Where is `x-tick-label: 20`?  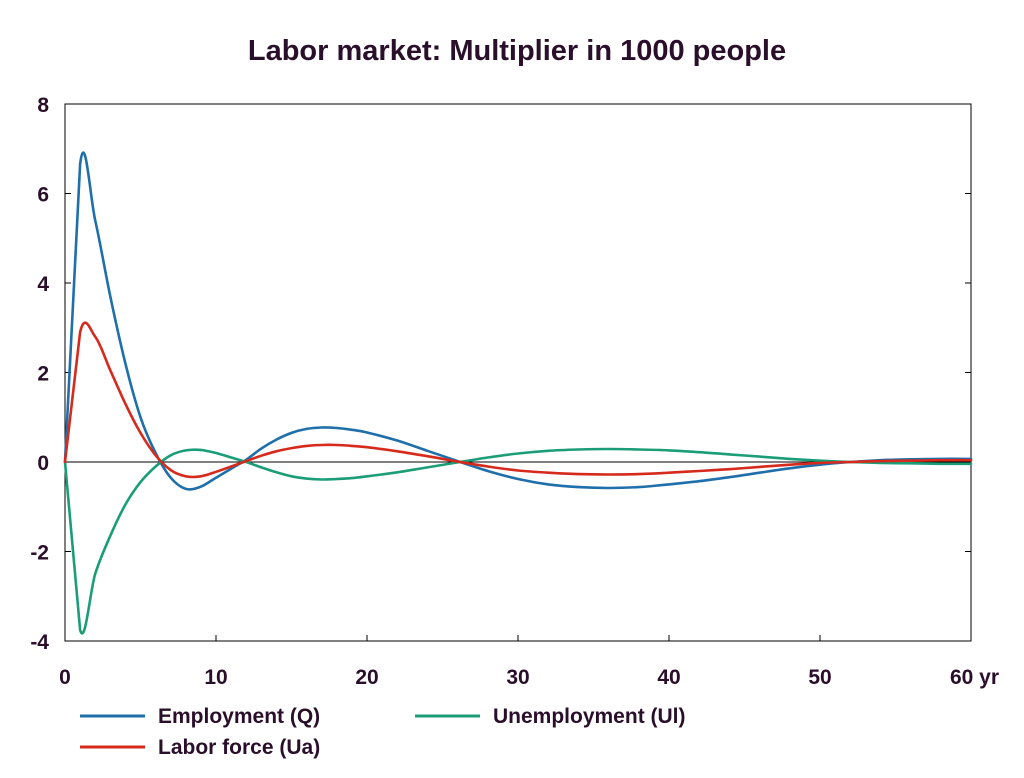 x-tick-label: 20 is located at coordinates (366, 677).